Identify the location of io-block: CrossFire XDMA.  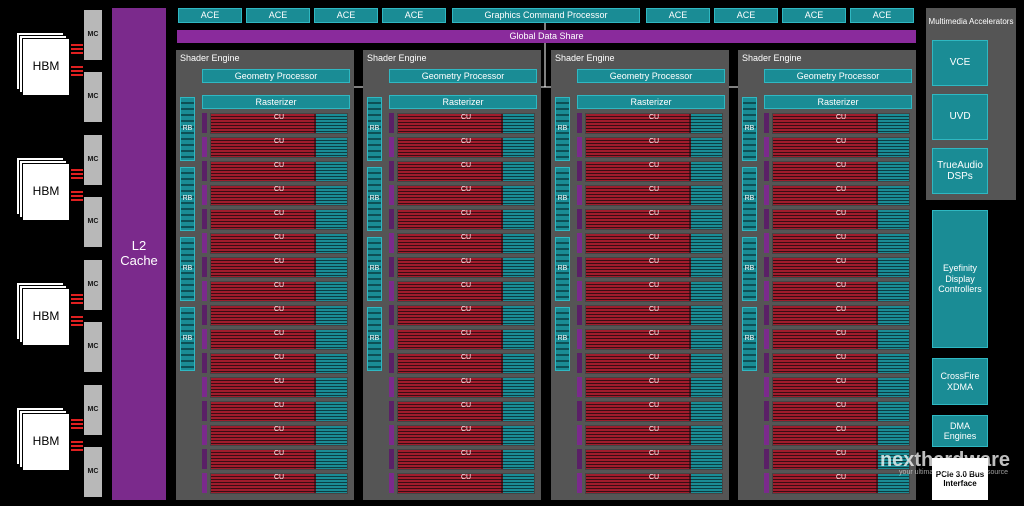
(960, 381).